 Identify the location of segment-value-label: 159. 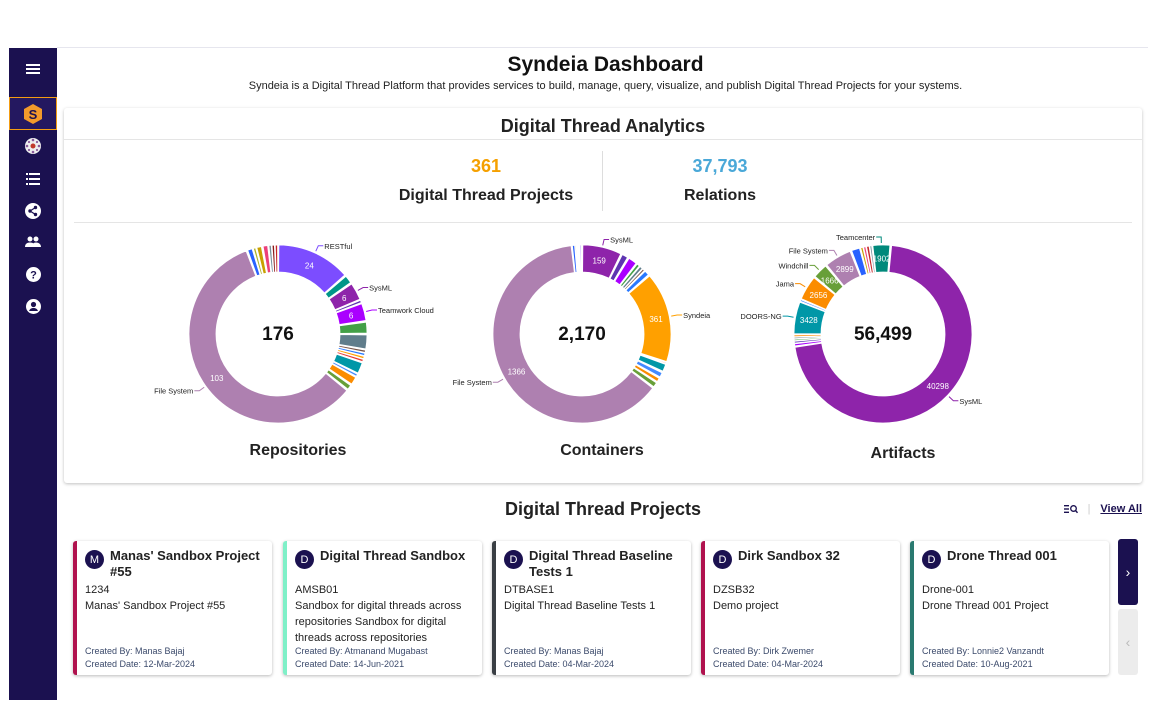
(600, 260).